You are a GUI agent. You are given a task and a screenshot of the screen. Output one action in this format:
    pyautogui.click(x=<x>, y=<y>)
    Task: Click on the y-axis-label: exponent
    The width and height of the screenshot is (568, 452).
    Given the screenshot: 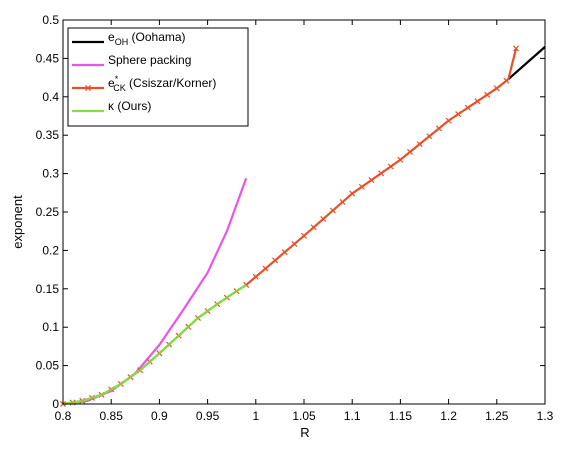 What is the action you would take?
    pyautogui.click(x=17, y=222)
    